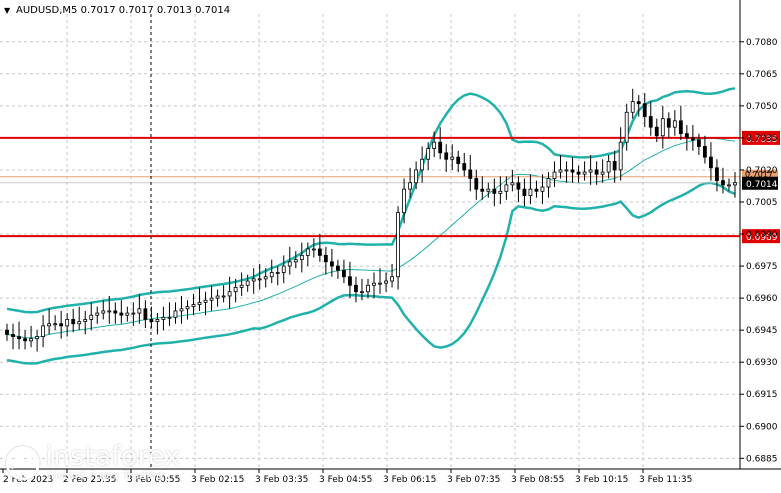 This screenshot has width=781, height=493. I want to click on level-tag-label: 0.7035, so click(762, 140).